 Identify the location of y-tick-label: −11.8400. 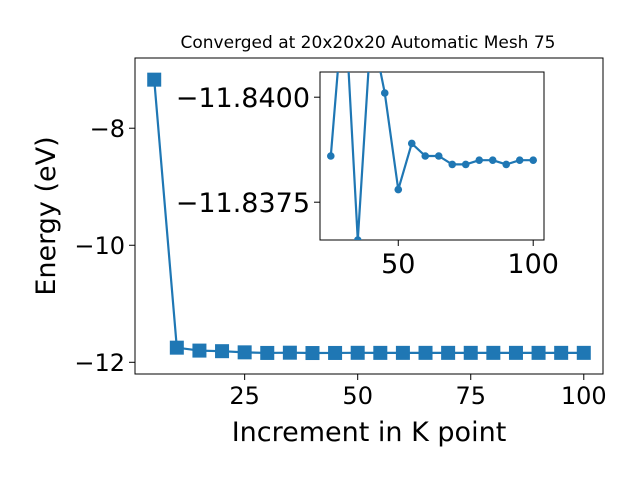
(243, 98).